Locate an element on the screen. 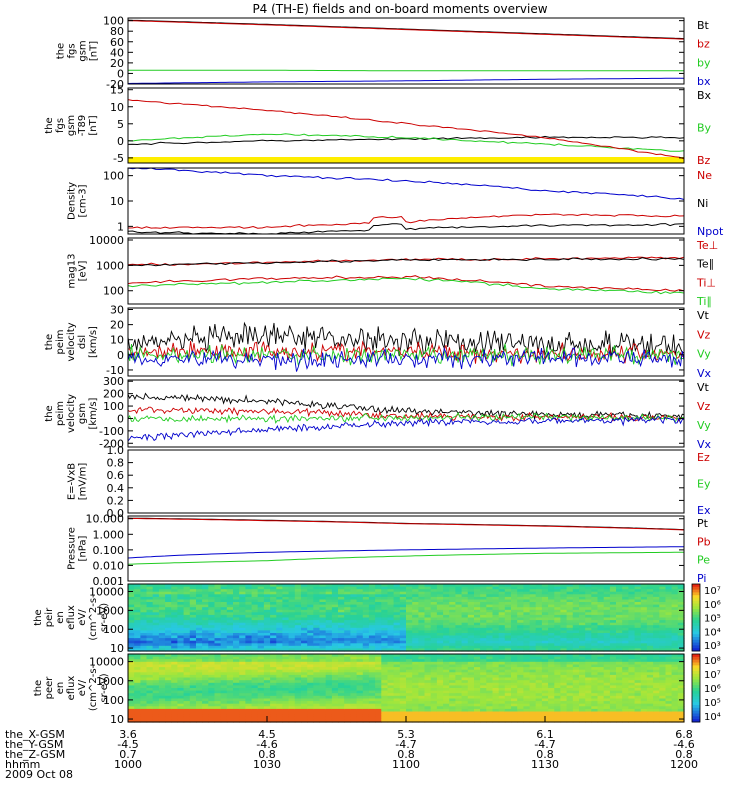 The height and width of the screenshot is (800, 750). series-line-bx is located at coordinates (405, 80).